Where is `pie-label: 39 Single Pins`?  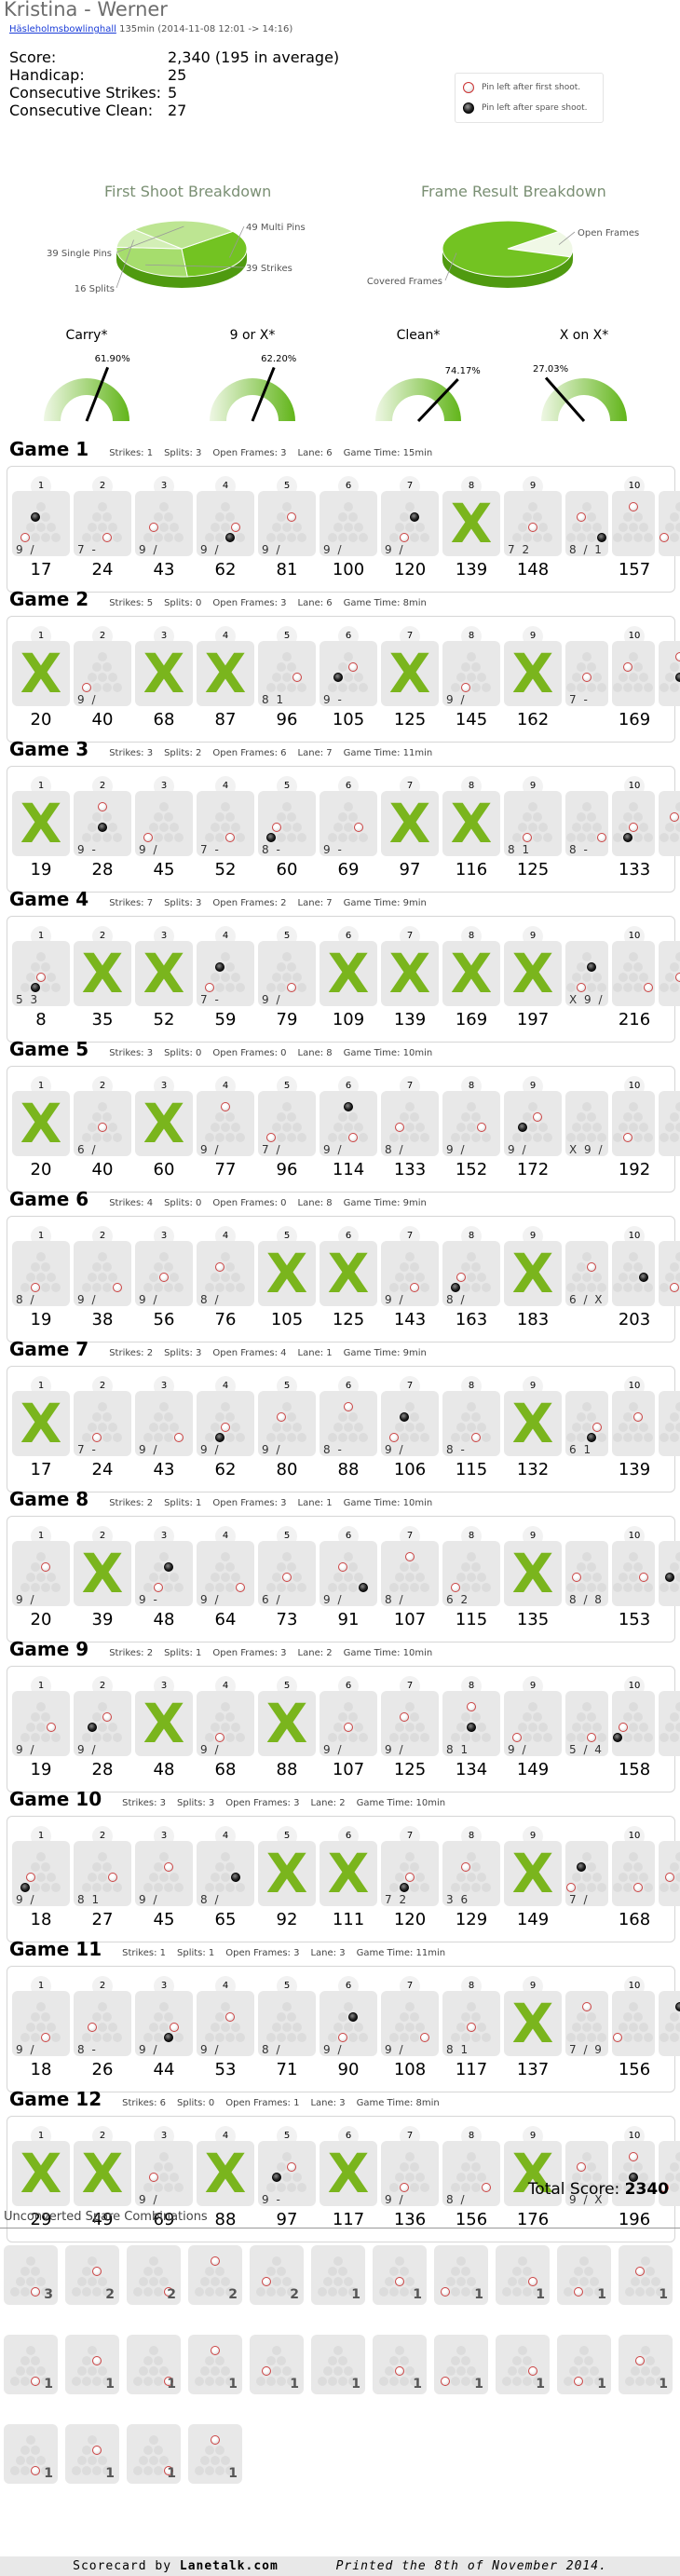
pie-label: 39 Single Pins is located at coordinates (79, 254).